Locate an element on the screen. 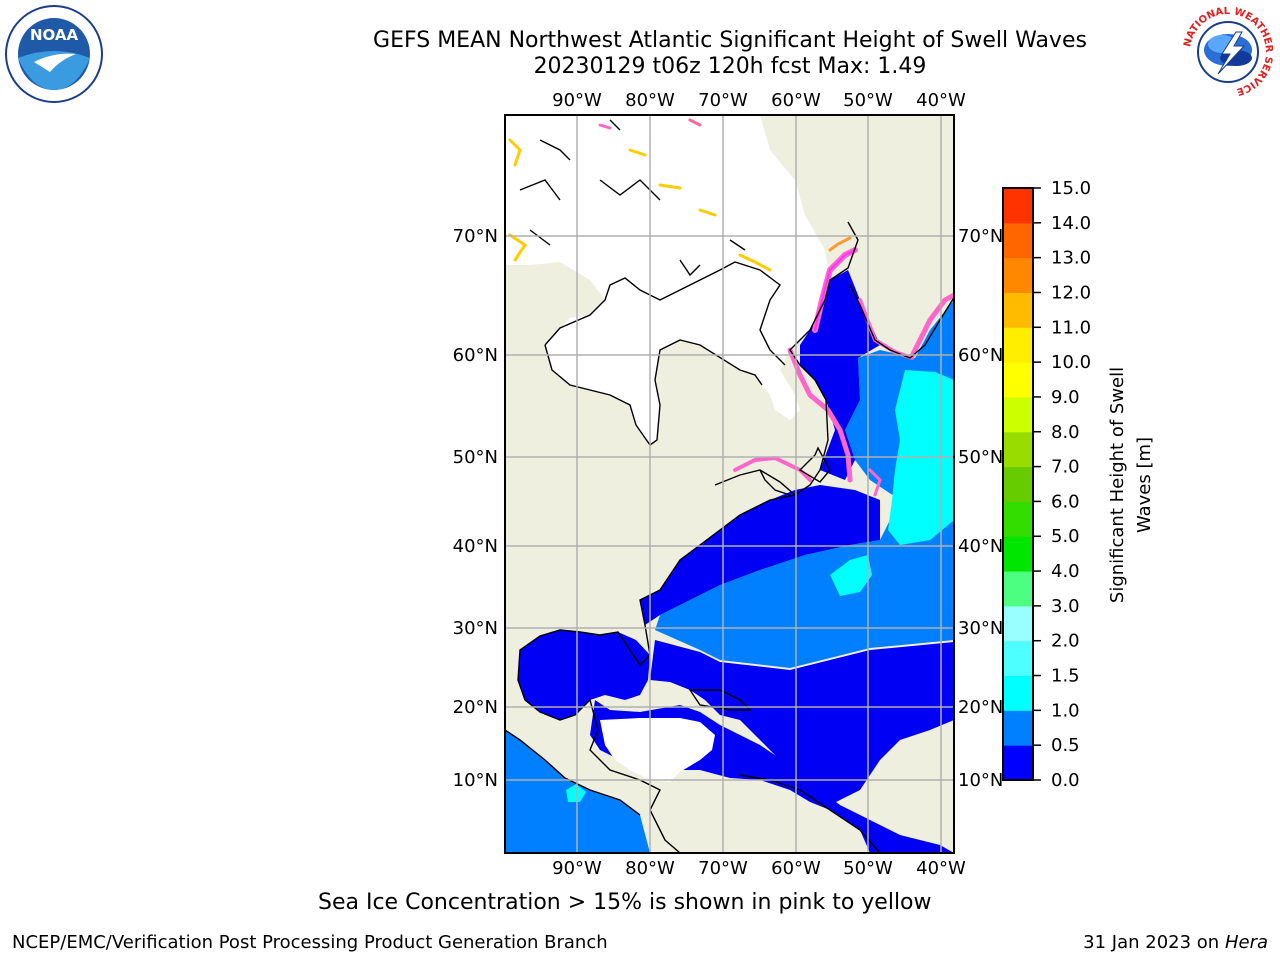  top-longitude-label: 50°W is located at coordinates (868, 100).